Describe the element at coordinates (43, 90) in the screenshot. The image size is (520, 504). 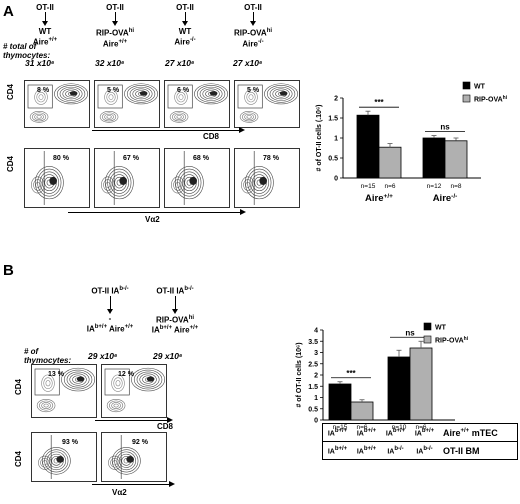
I see `facs-percentage: 8 %` at that location.